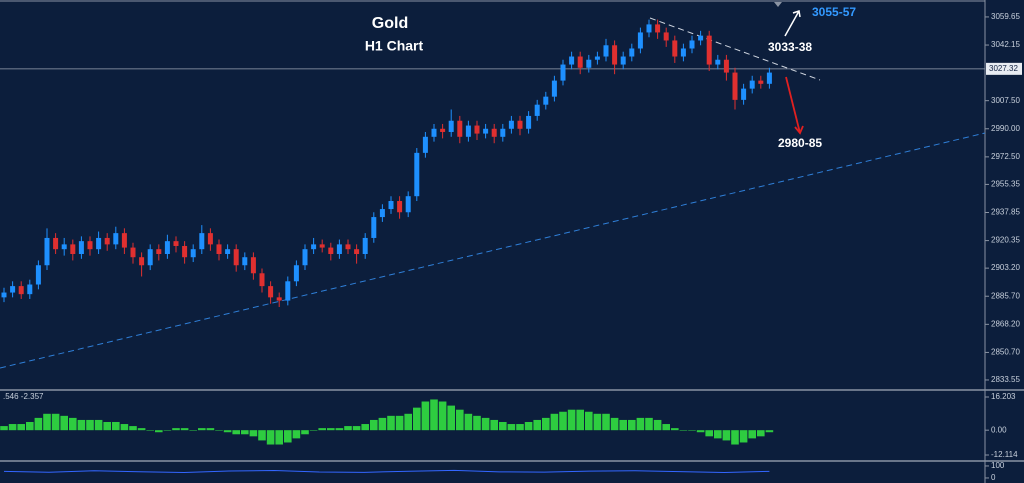 Image resolution: width=1024 pixels, height=483 pixels. Describe the element at coordinates (778, 4) in the screenshot. I see `marker` at that location.